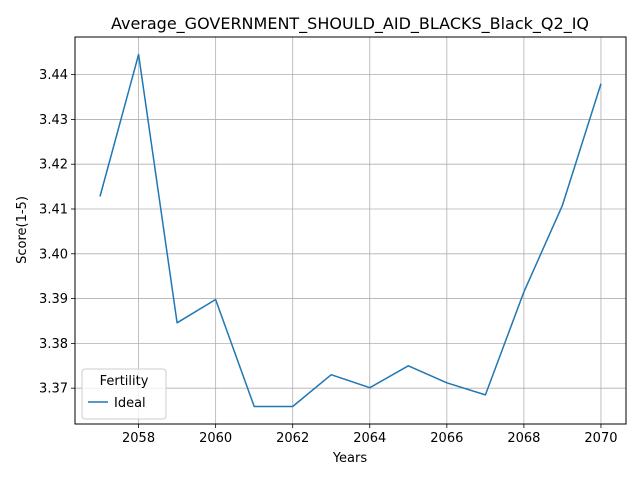 The image size is (640, 480). What do you see at coordinates (53, 389) in the screenshot?
I see `y-tick-label: 3.37` at bounding box center [53, 389].